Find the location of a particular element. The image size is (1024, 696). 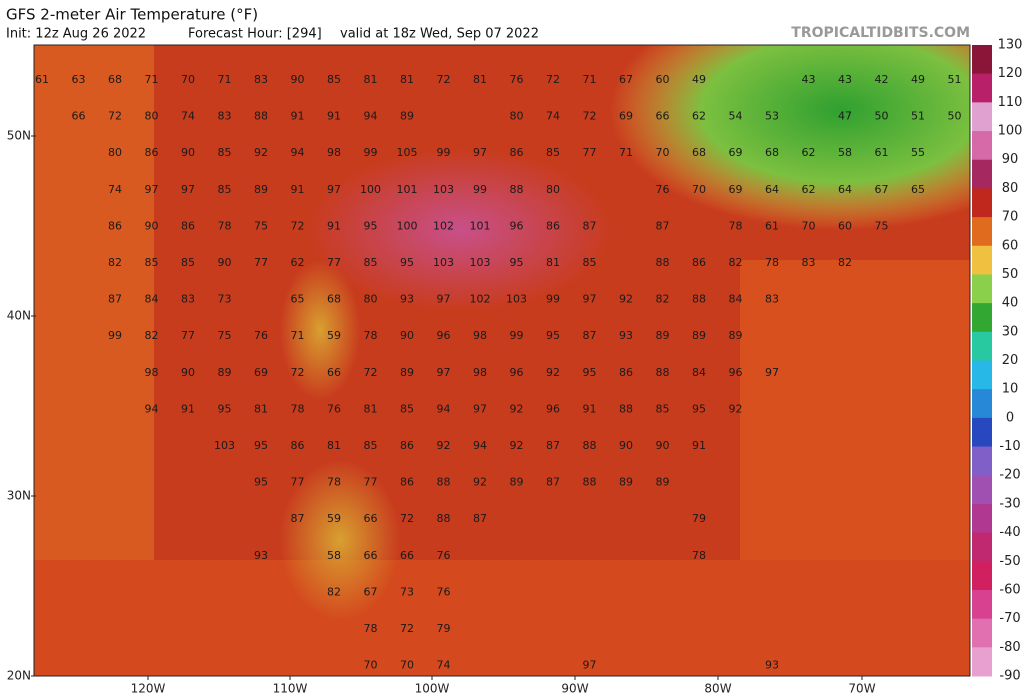

valid-time: valid at 18z Wed, Sep 07 2022 is located at coordinates (439, 34).